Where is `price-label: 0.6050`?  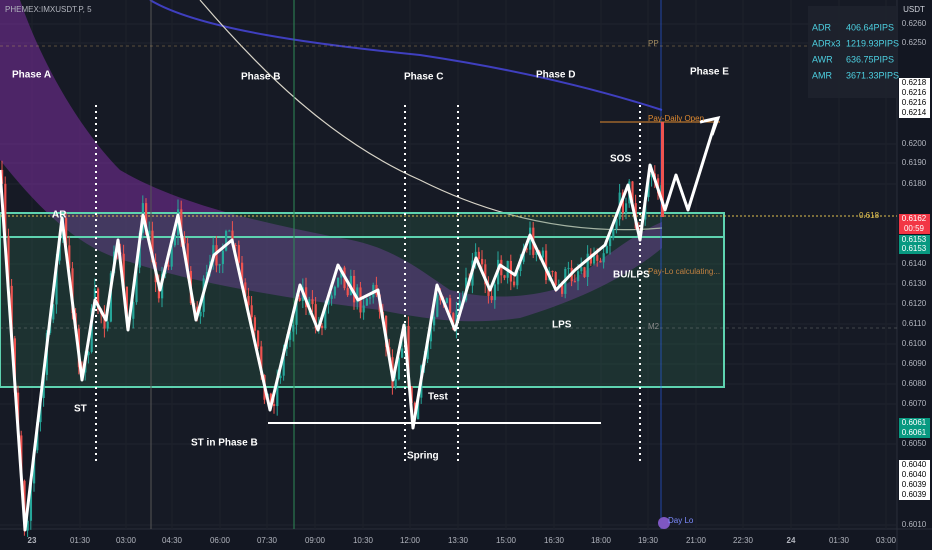
price-label: 0.6050 is located at coordinates (914, 443).